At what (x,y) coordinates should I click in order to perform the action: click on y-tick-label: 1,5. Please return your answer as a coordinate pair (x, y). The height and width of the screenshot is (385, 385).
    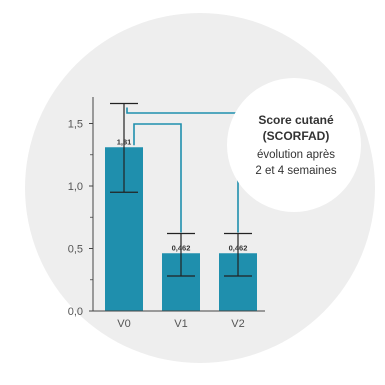
    Looking at the image, I should click on (75, 125).